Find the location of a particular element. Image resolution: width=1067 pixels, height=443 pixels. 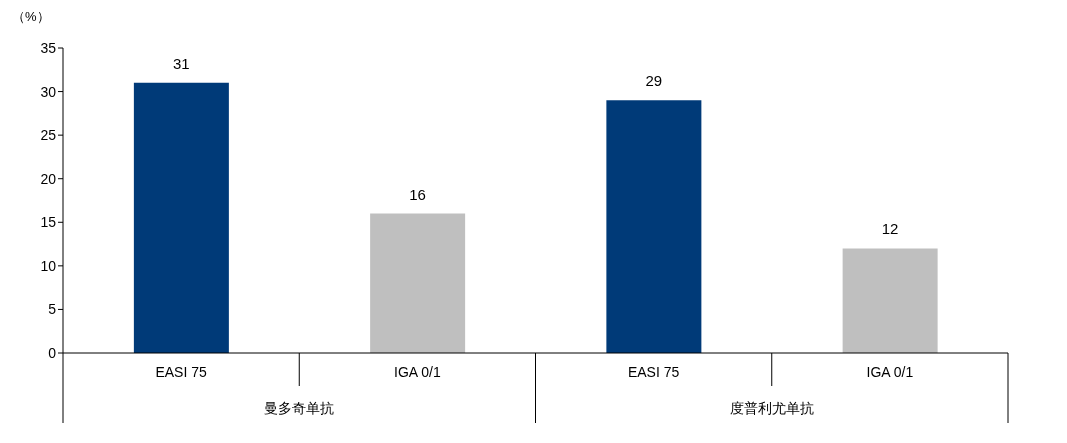

y-axis-title: （%） is located at coordinates (31, 17).